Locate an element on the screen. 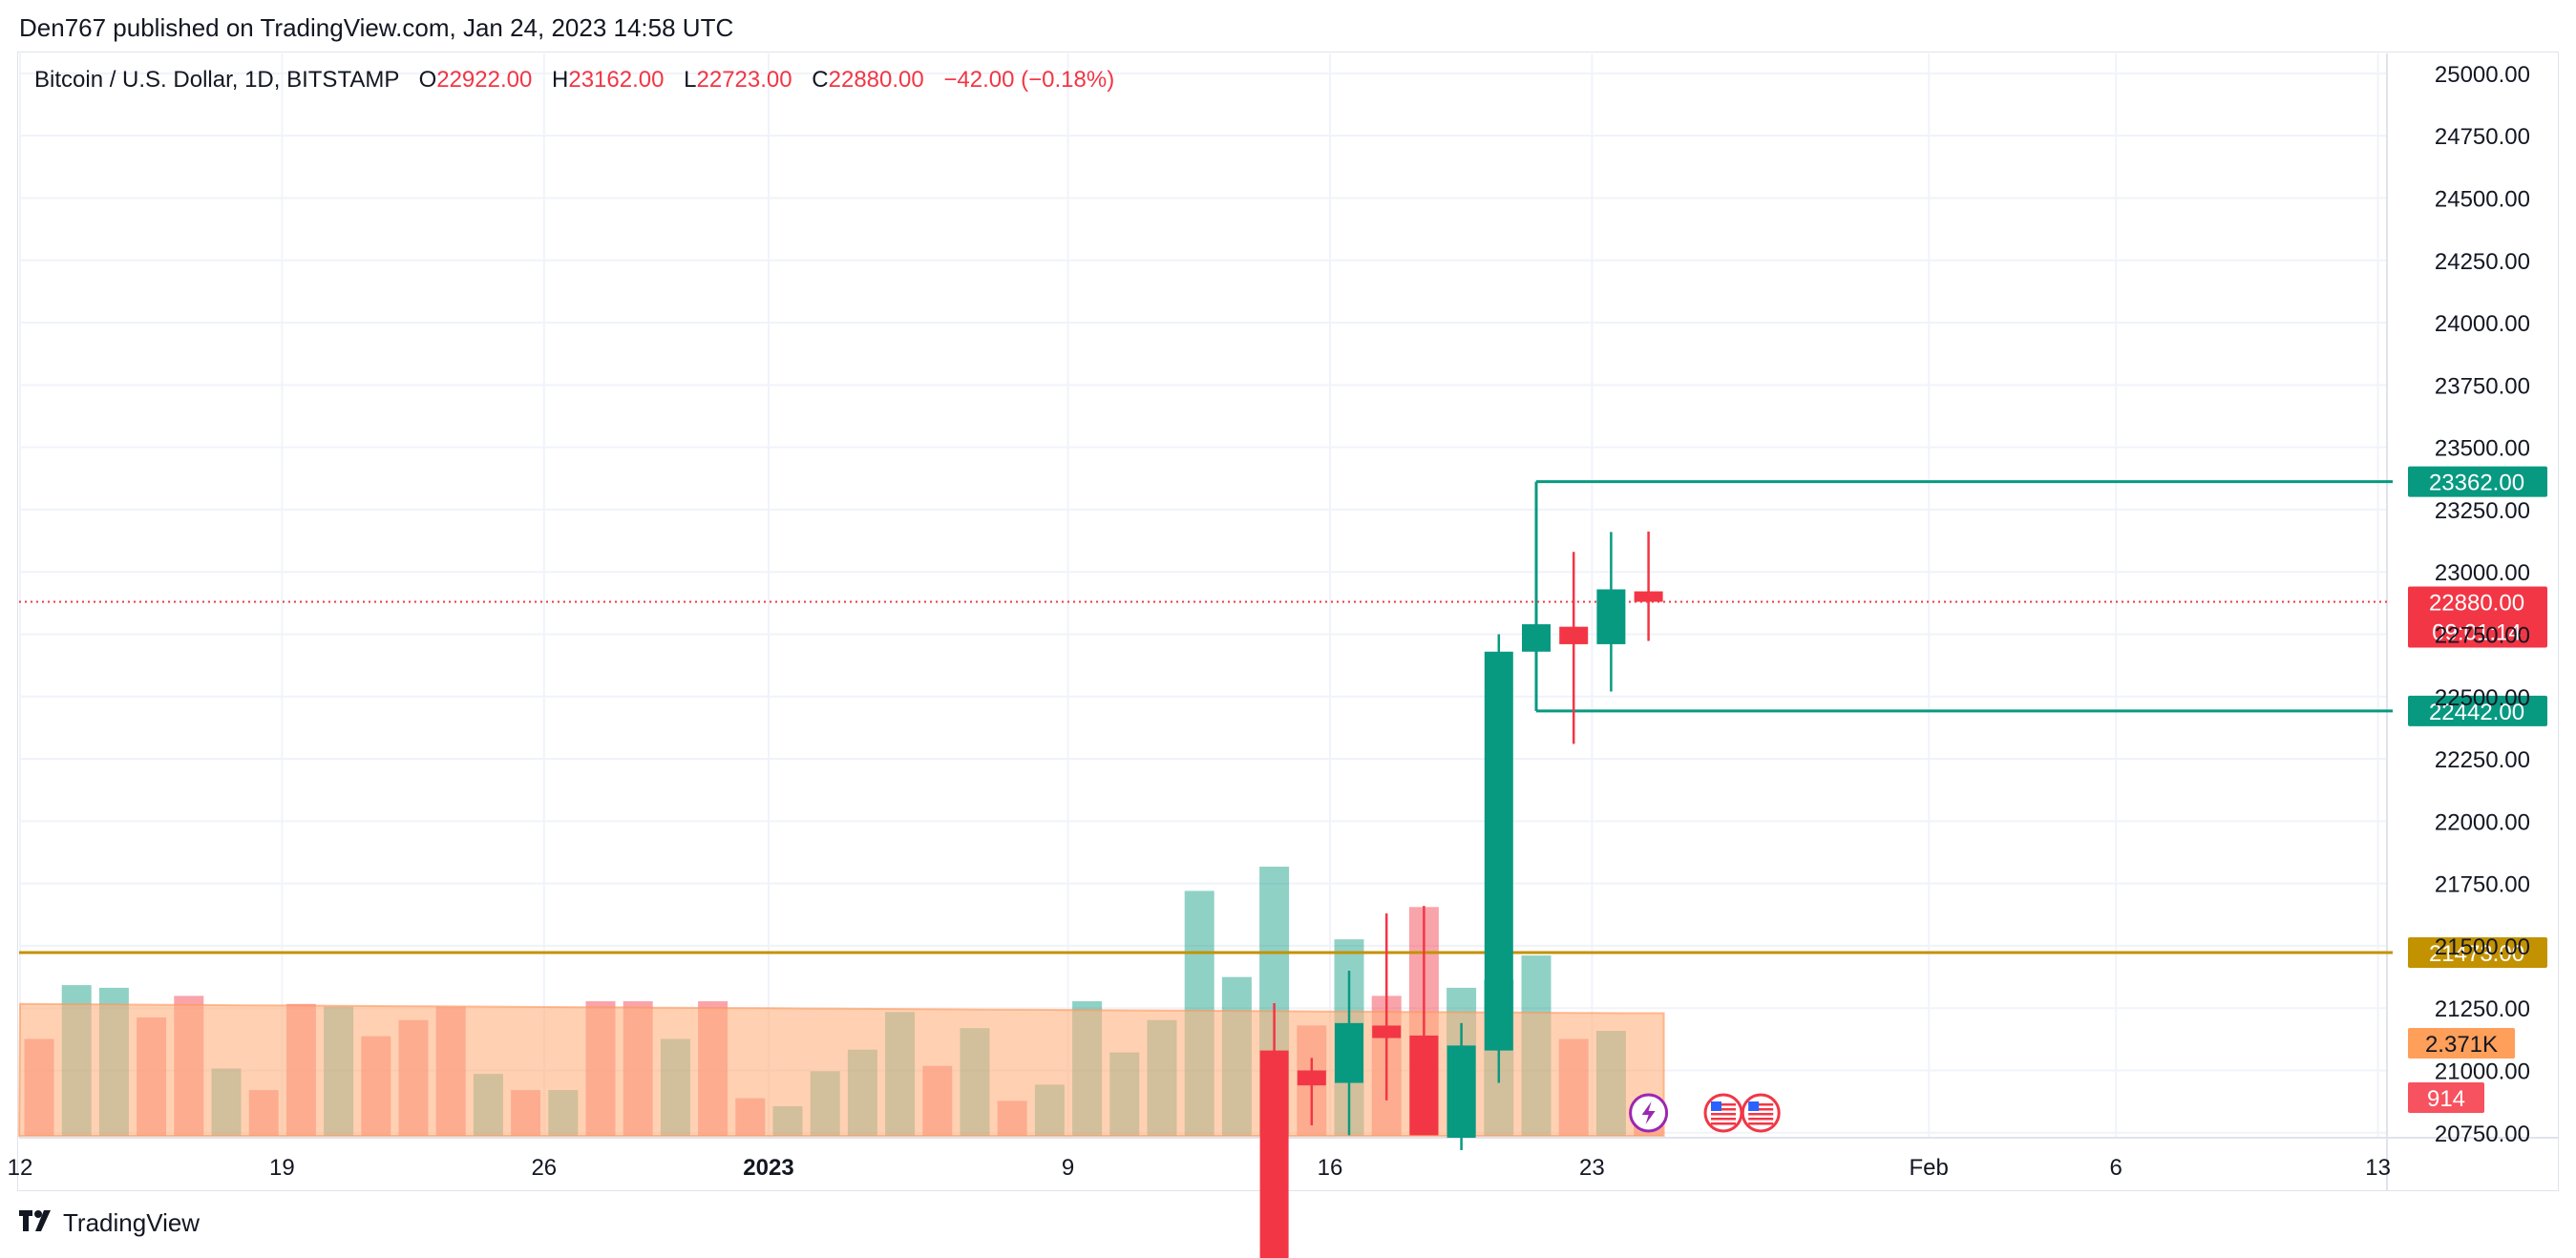 The image size is (2576, 1258). event-markers is located at coordinates (1705, 1113).